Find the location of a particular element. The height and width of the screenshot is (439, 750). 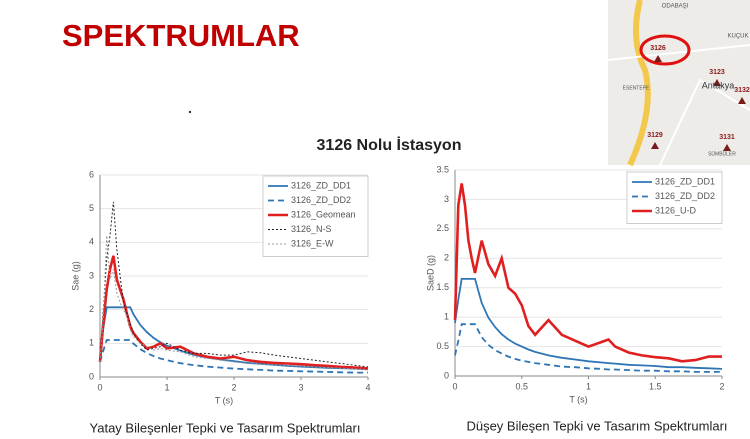

map-label: Antakya is located at coordinates (718, 85).